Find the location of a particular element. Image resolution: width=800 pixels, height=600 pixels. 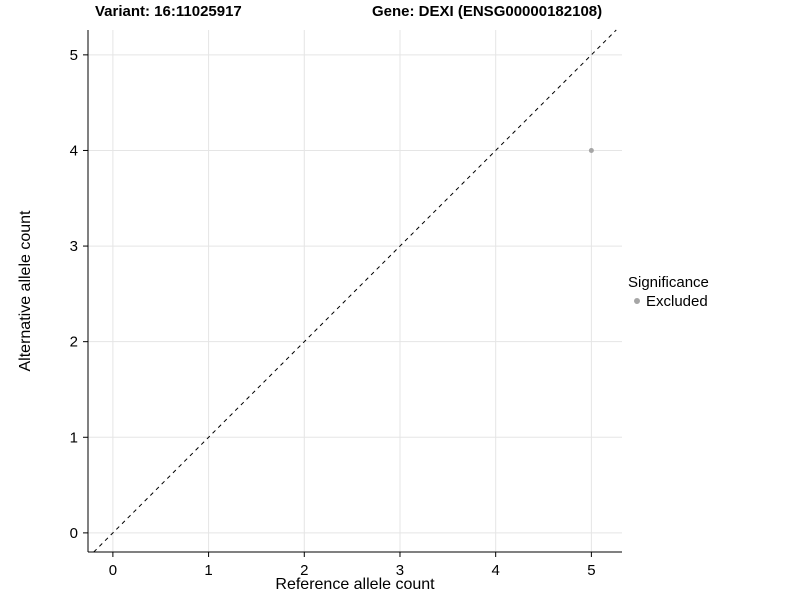

y-tick-label: 1 is located at coordinates (74, 437).